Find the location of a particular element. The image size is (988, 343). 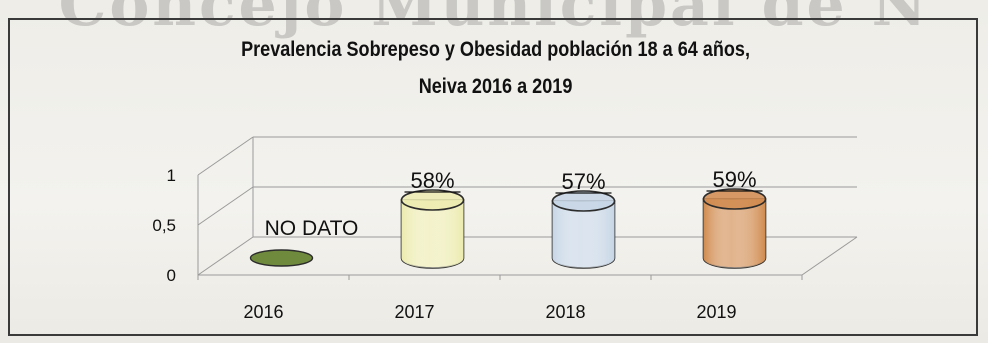

chart-subtitle: Neiva 2016 a 2019 is located at coordinates (495, 86).